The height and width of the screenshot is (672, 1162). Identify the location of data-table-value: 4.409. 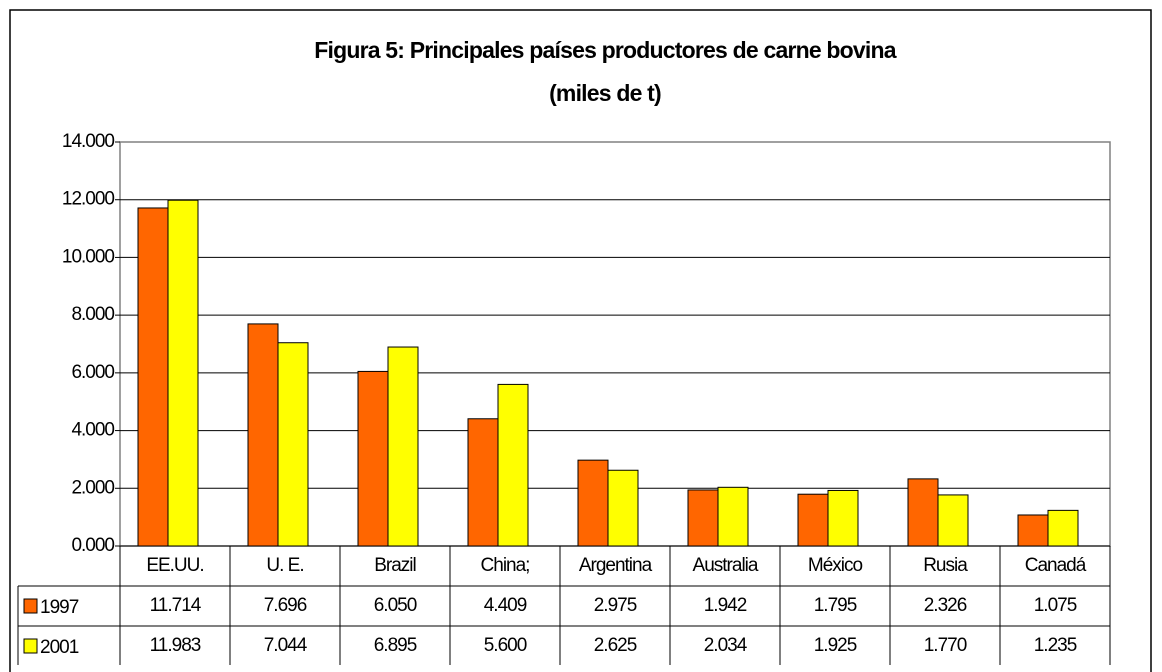
(505, 605).